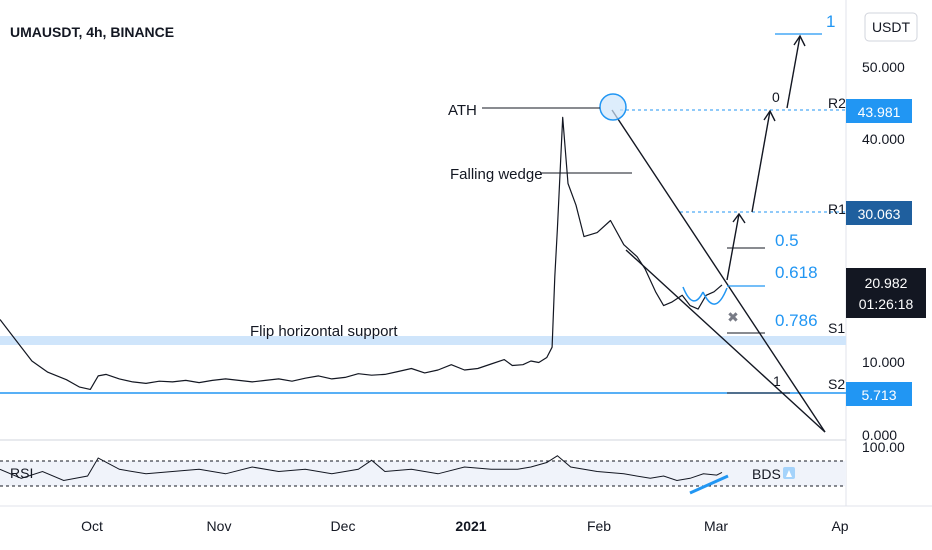 The height and width of the screenshot is (550, 932). I want to click on s2-label: S2, so click(836, 384).